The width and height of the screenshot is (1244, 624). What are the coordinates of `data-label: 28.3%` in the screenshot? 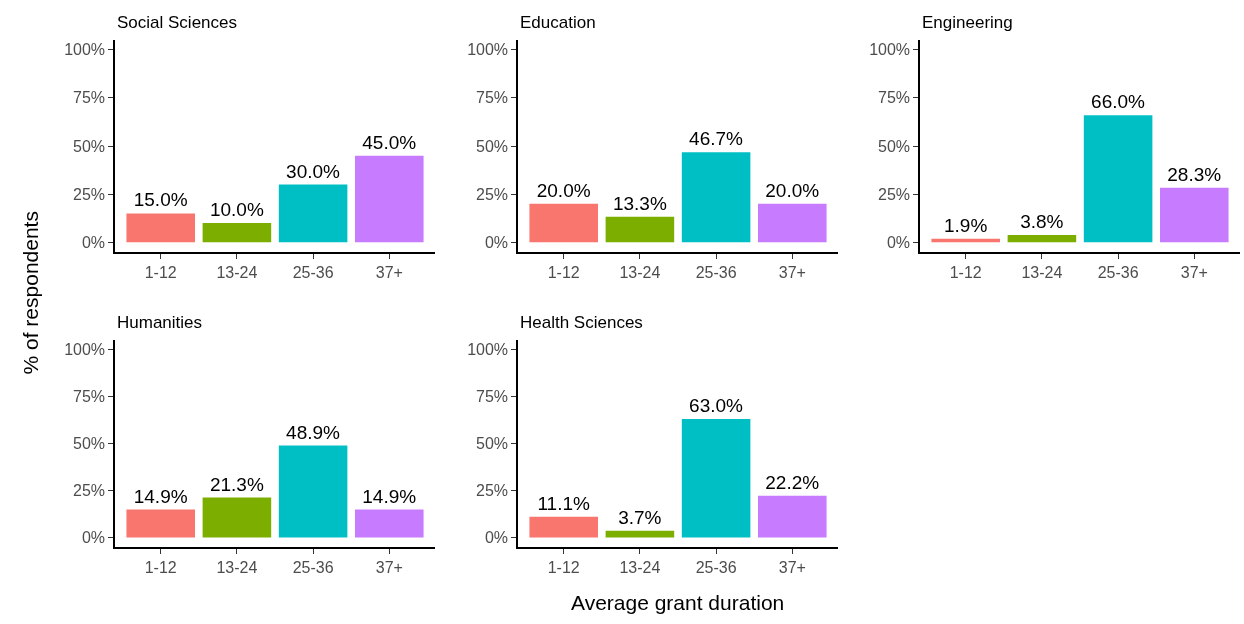 It's located at (1194, 174).